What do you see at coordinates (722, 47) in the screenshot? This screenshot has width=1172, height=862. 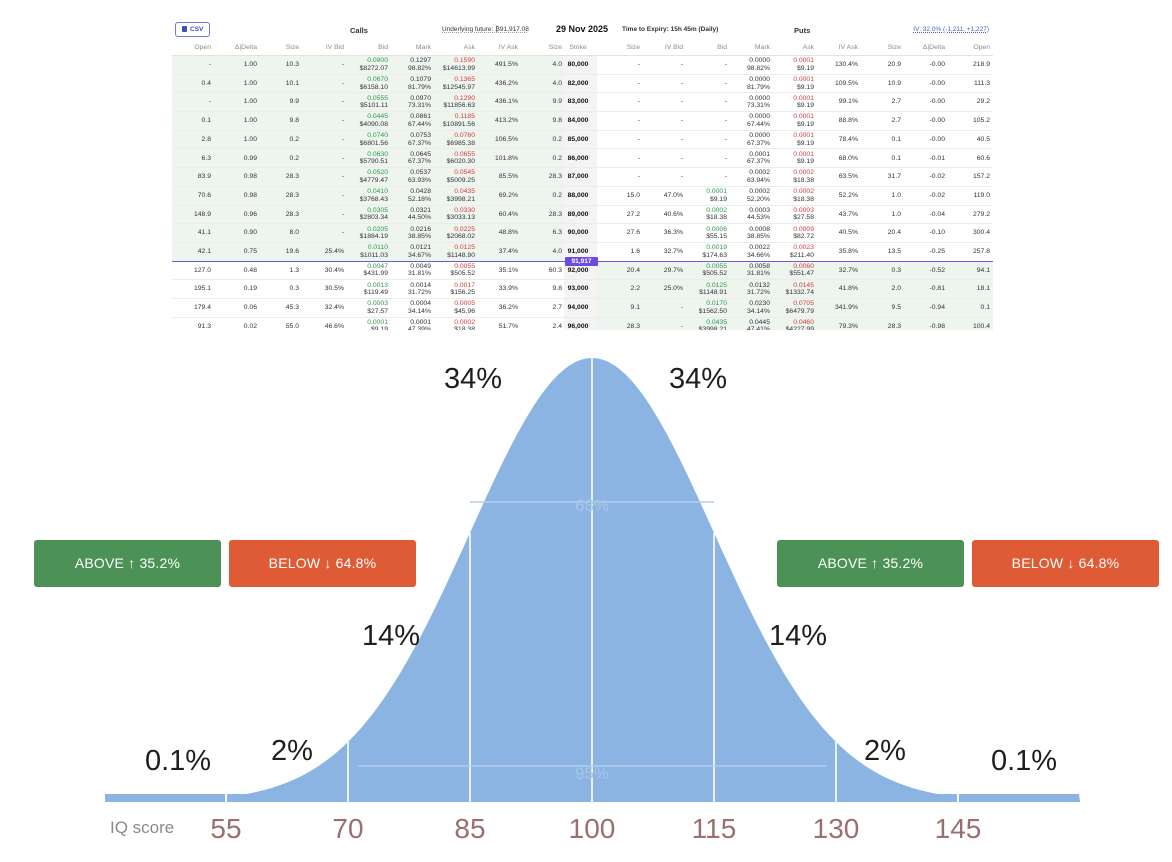 I see `column-header: Bid` at bounding box center [722, 47].